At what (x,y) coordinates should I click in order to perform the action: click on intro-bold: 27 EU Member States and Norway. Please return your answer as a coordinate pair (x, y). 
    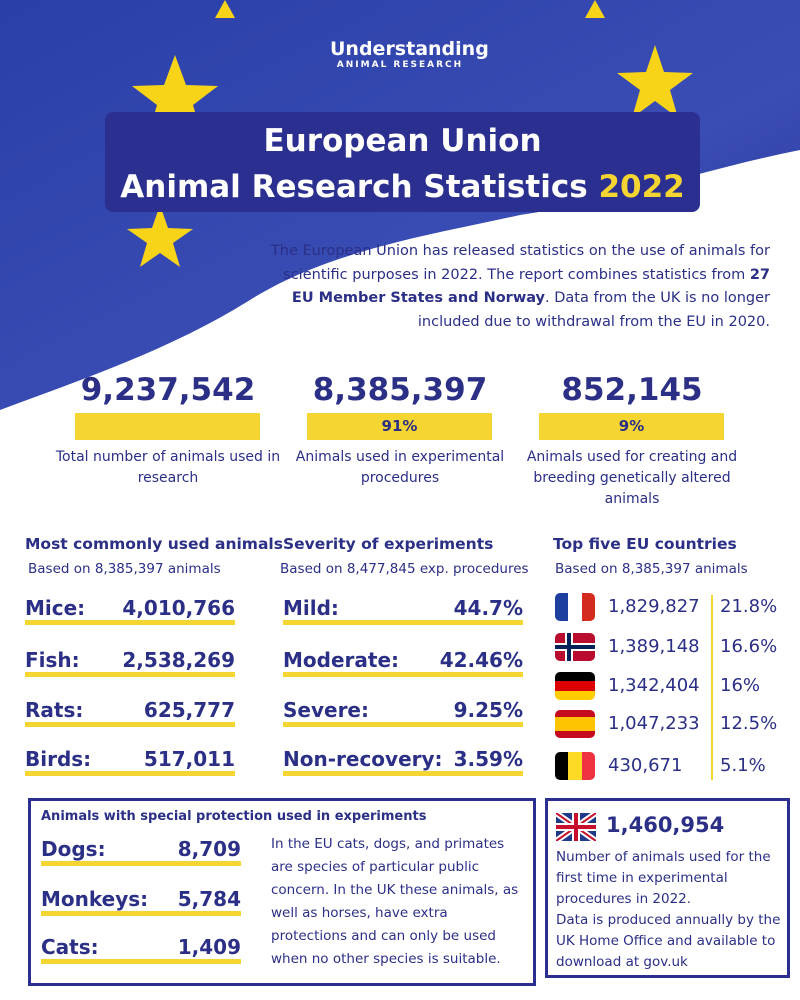
    Looking at the image, I should click on (530, 286).